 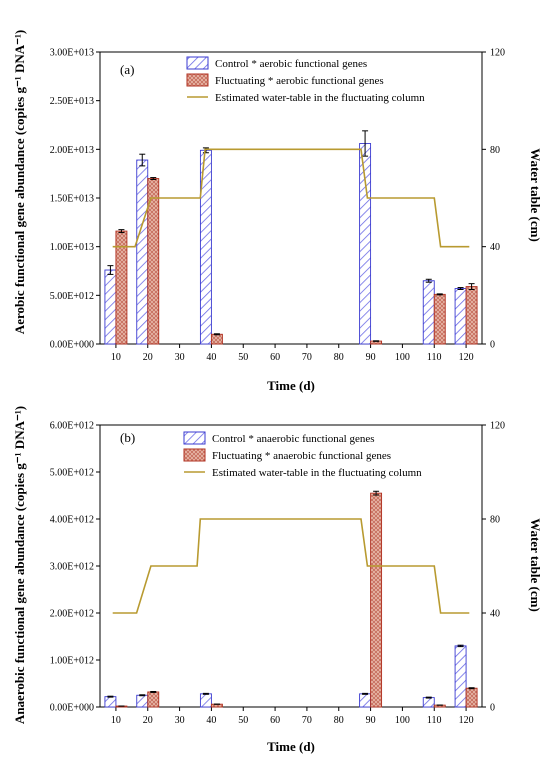 I want to click on y-tick-label: 2.50E+013, so click(x=72, y=101).